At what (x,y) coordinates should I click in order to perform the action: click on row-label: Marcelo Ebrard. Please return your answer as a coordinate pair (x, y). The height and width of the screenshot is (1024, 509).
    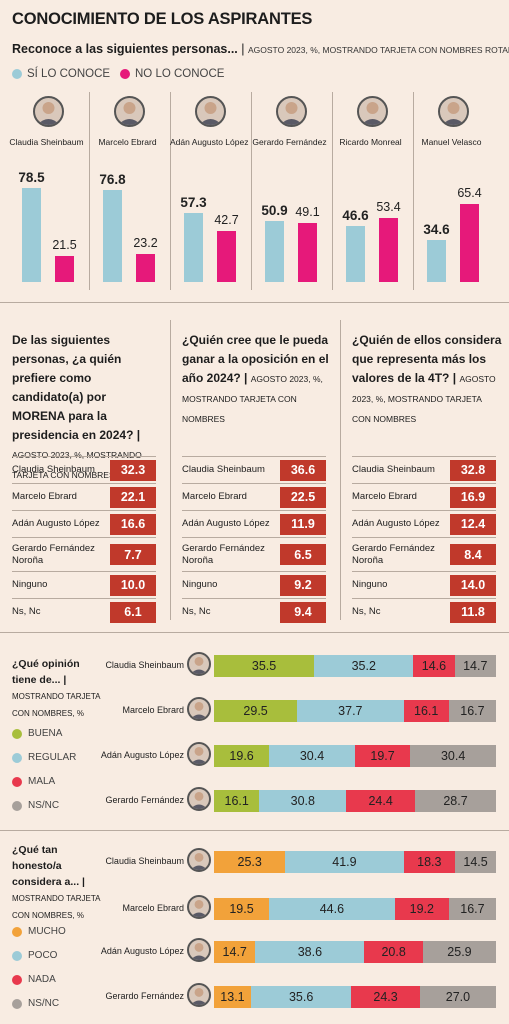
    Looking at the image, I should click on (214, 496).